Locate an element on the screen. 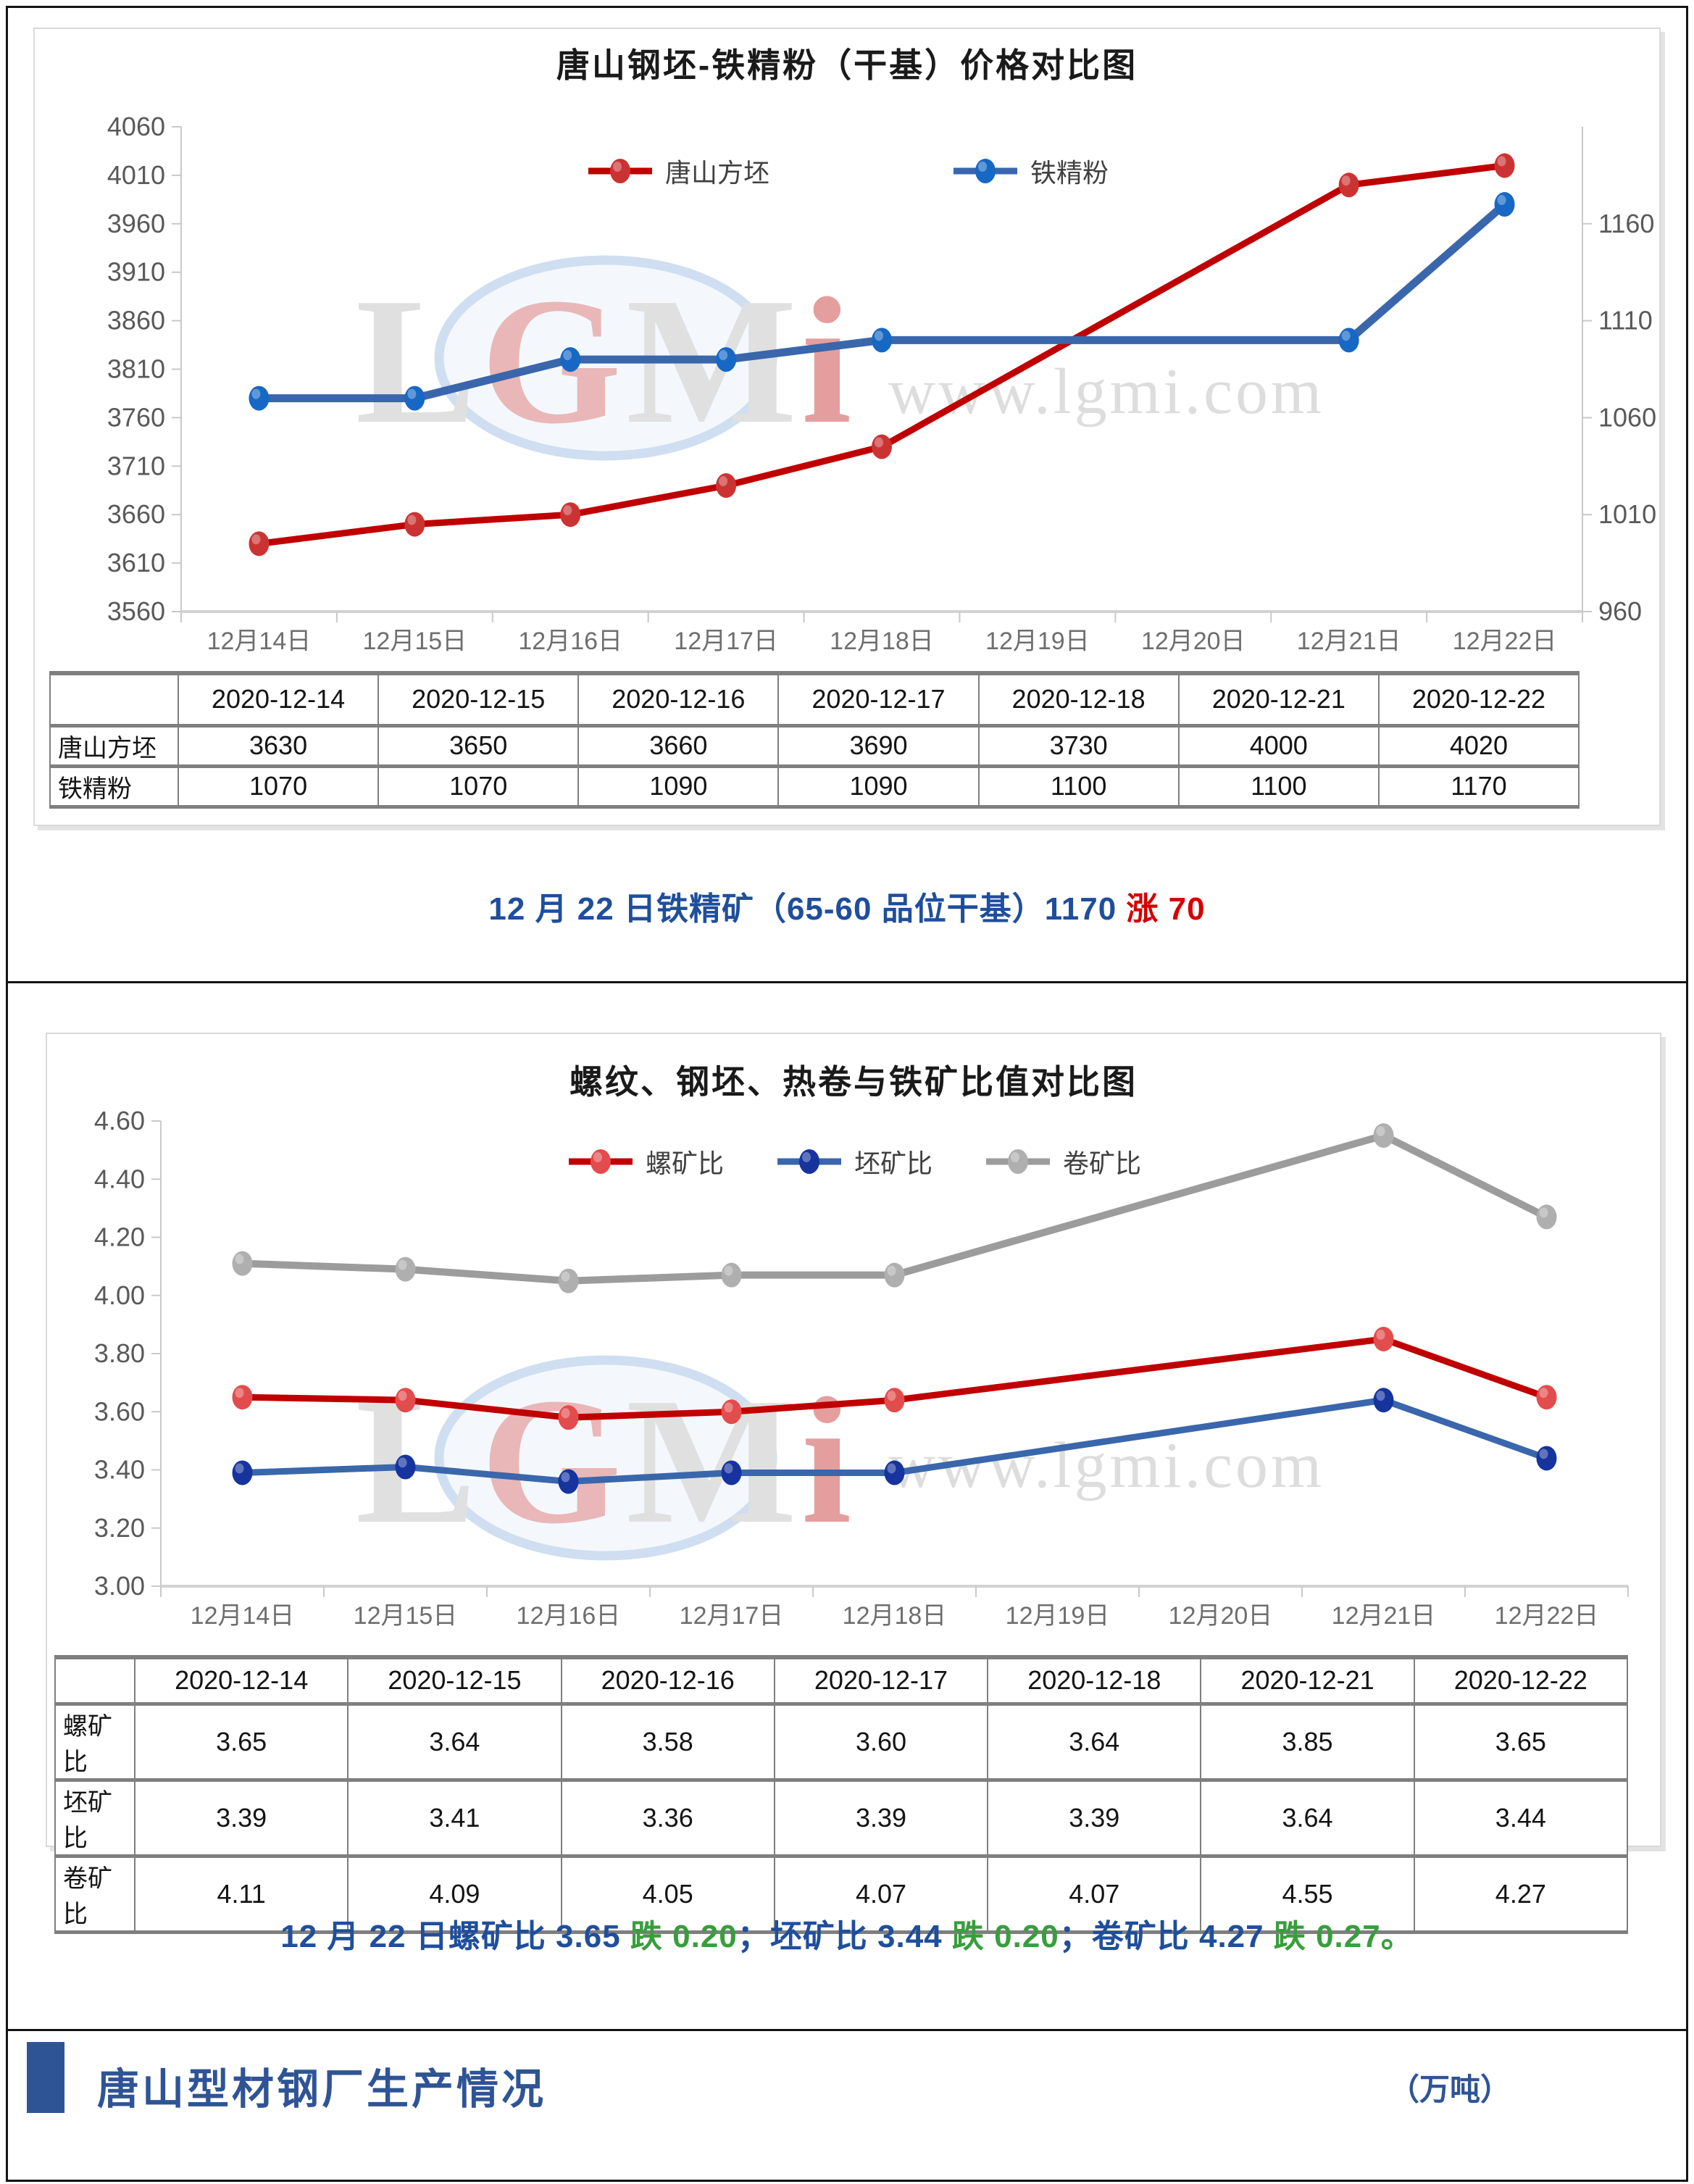  table-cell: 3630 is located at coordinates (279, 745).